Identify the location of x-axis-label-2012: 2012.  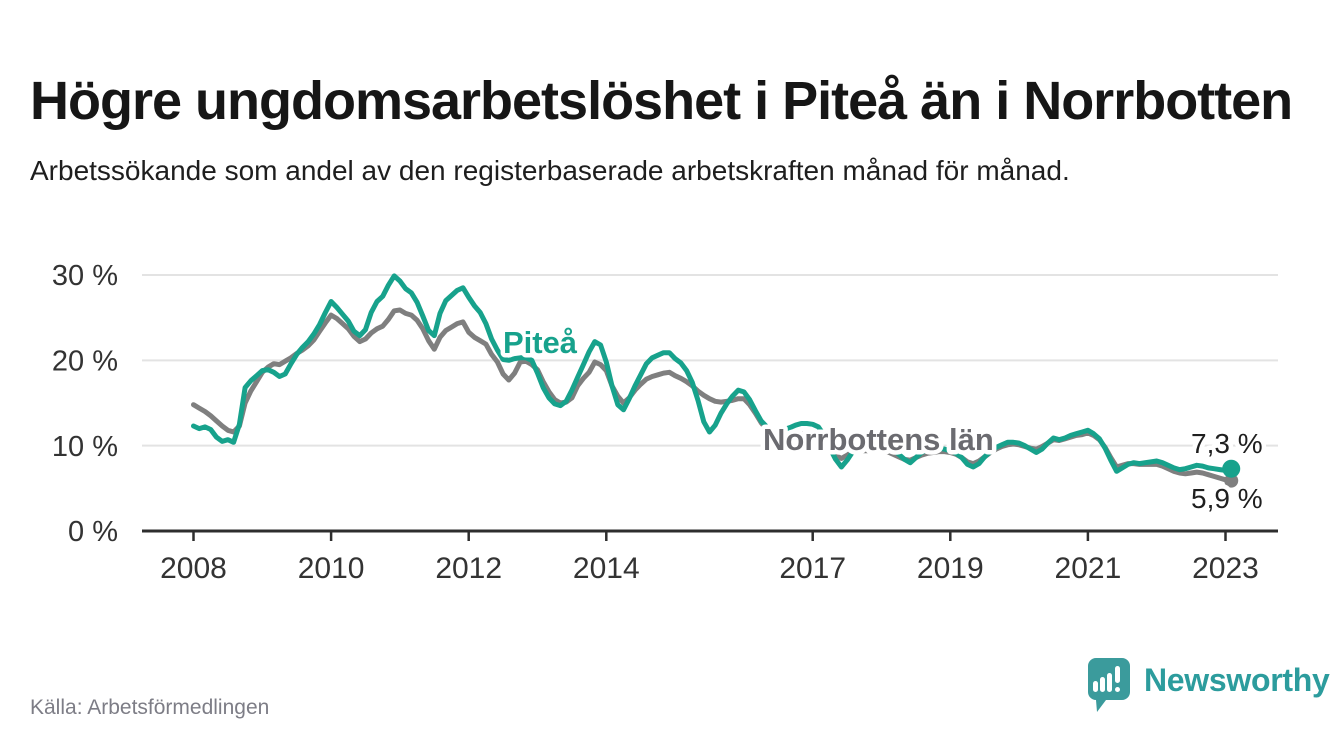
(468, 568).